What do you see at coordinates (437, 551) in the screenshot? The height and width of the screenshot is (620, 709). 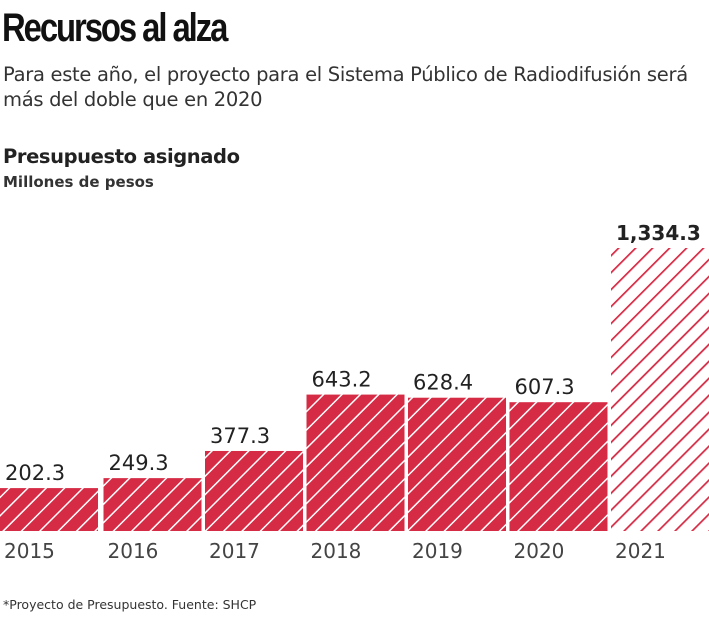 I see `x-tick-label: 2019` at bounding box center [437, 551].